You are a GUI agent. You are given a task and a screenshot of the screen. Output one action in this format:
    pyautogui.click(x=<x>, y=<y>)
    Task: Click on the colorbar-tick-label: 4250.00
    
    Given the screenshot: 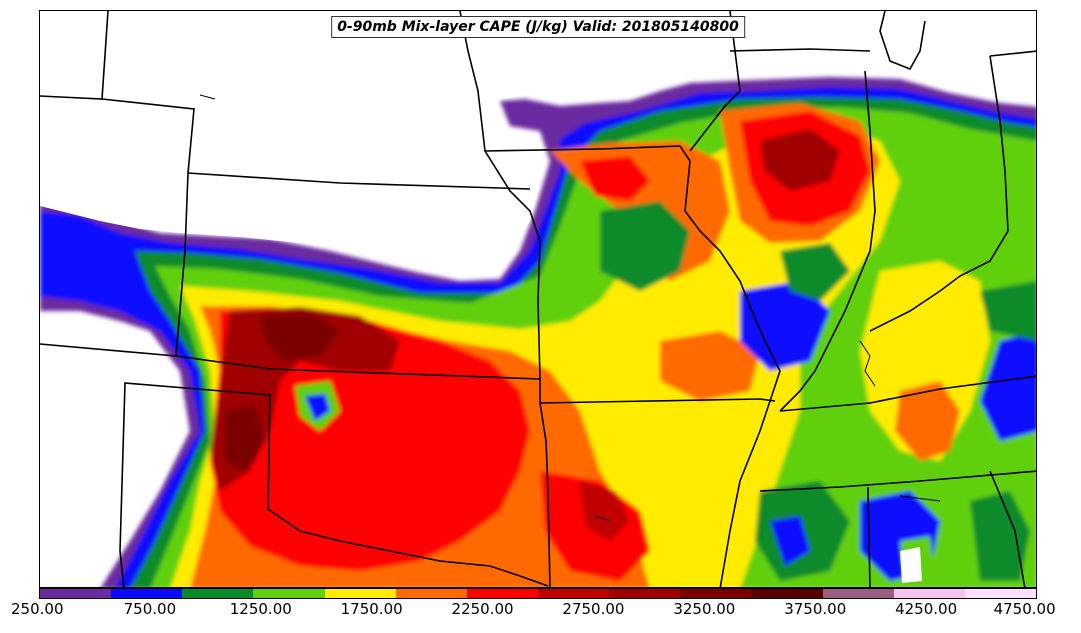 What is the action you would take?
    pyautogui.click(x=926, y=609)
    